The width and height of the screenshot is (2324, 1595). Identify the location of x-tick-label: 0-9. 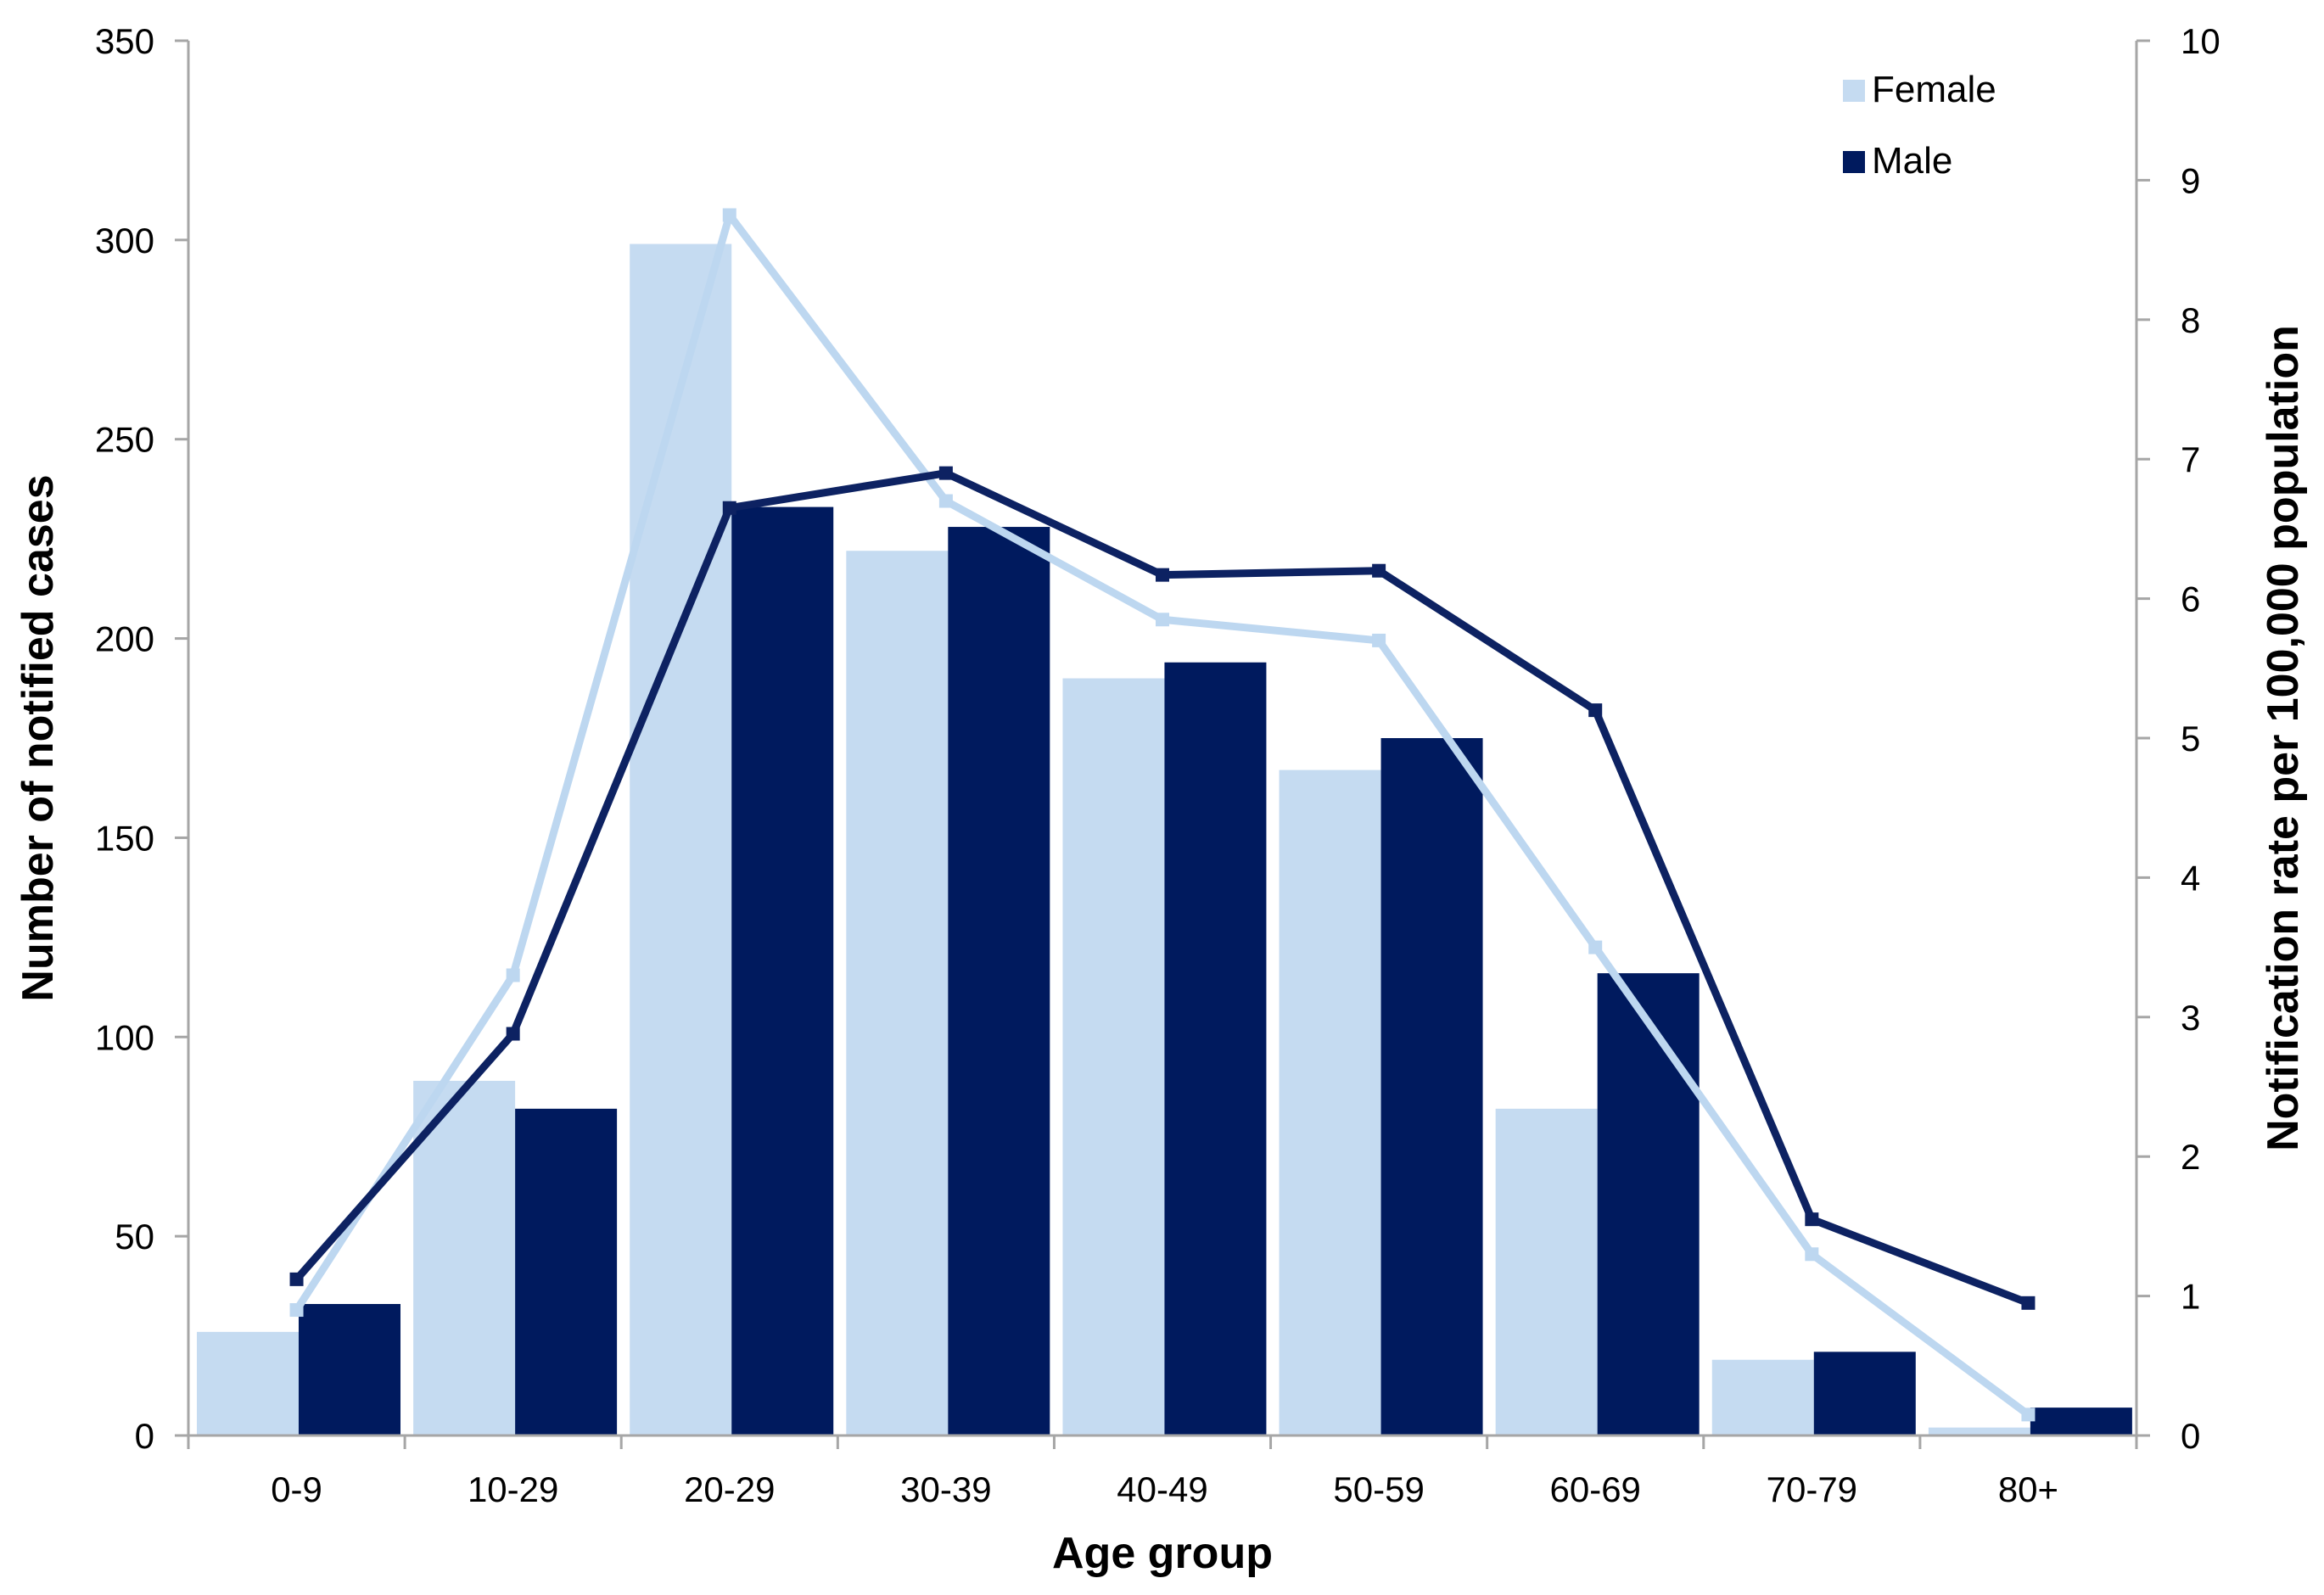
(296, 1489).